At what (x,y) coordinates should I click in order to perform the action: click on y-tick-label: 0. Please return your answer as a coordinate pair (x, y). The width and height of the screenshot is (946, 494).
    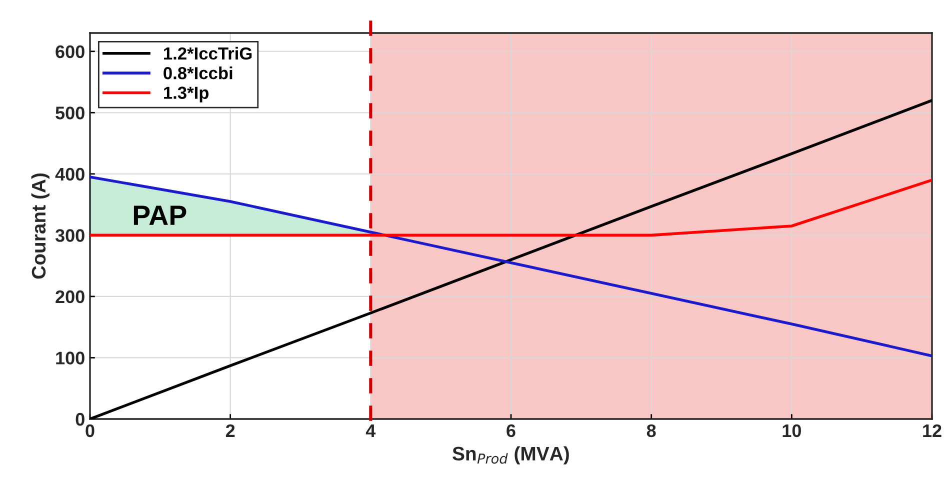
    Looking at the image, I should click on (80, 419).